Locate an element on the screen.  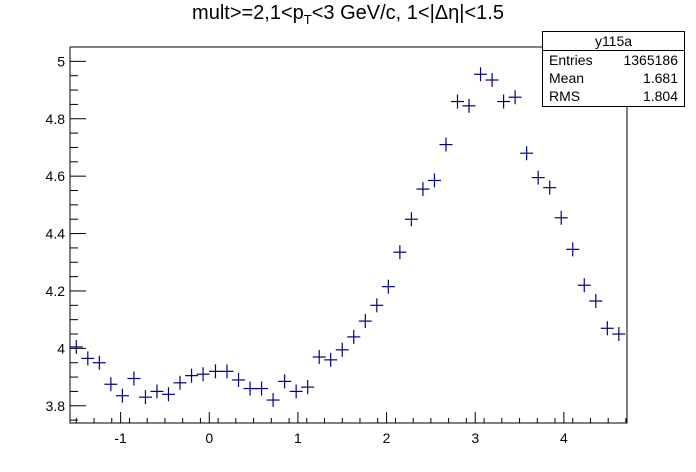
stats-label: Entries is located at coordinates (571, 60).